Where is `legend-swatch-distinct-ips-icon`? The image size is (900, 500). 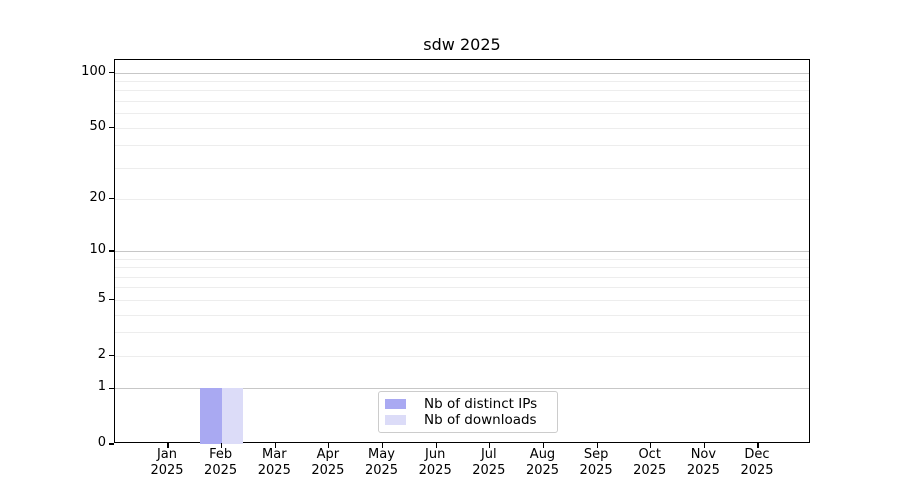
legend-swatch-distinct-ips-icon is located at coordinates (395, 404).